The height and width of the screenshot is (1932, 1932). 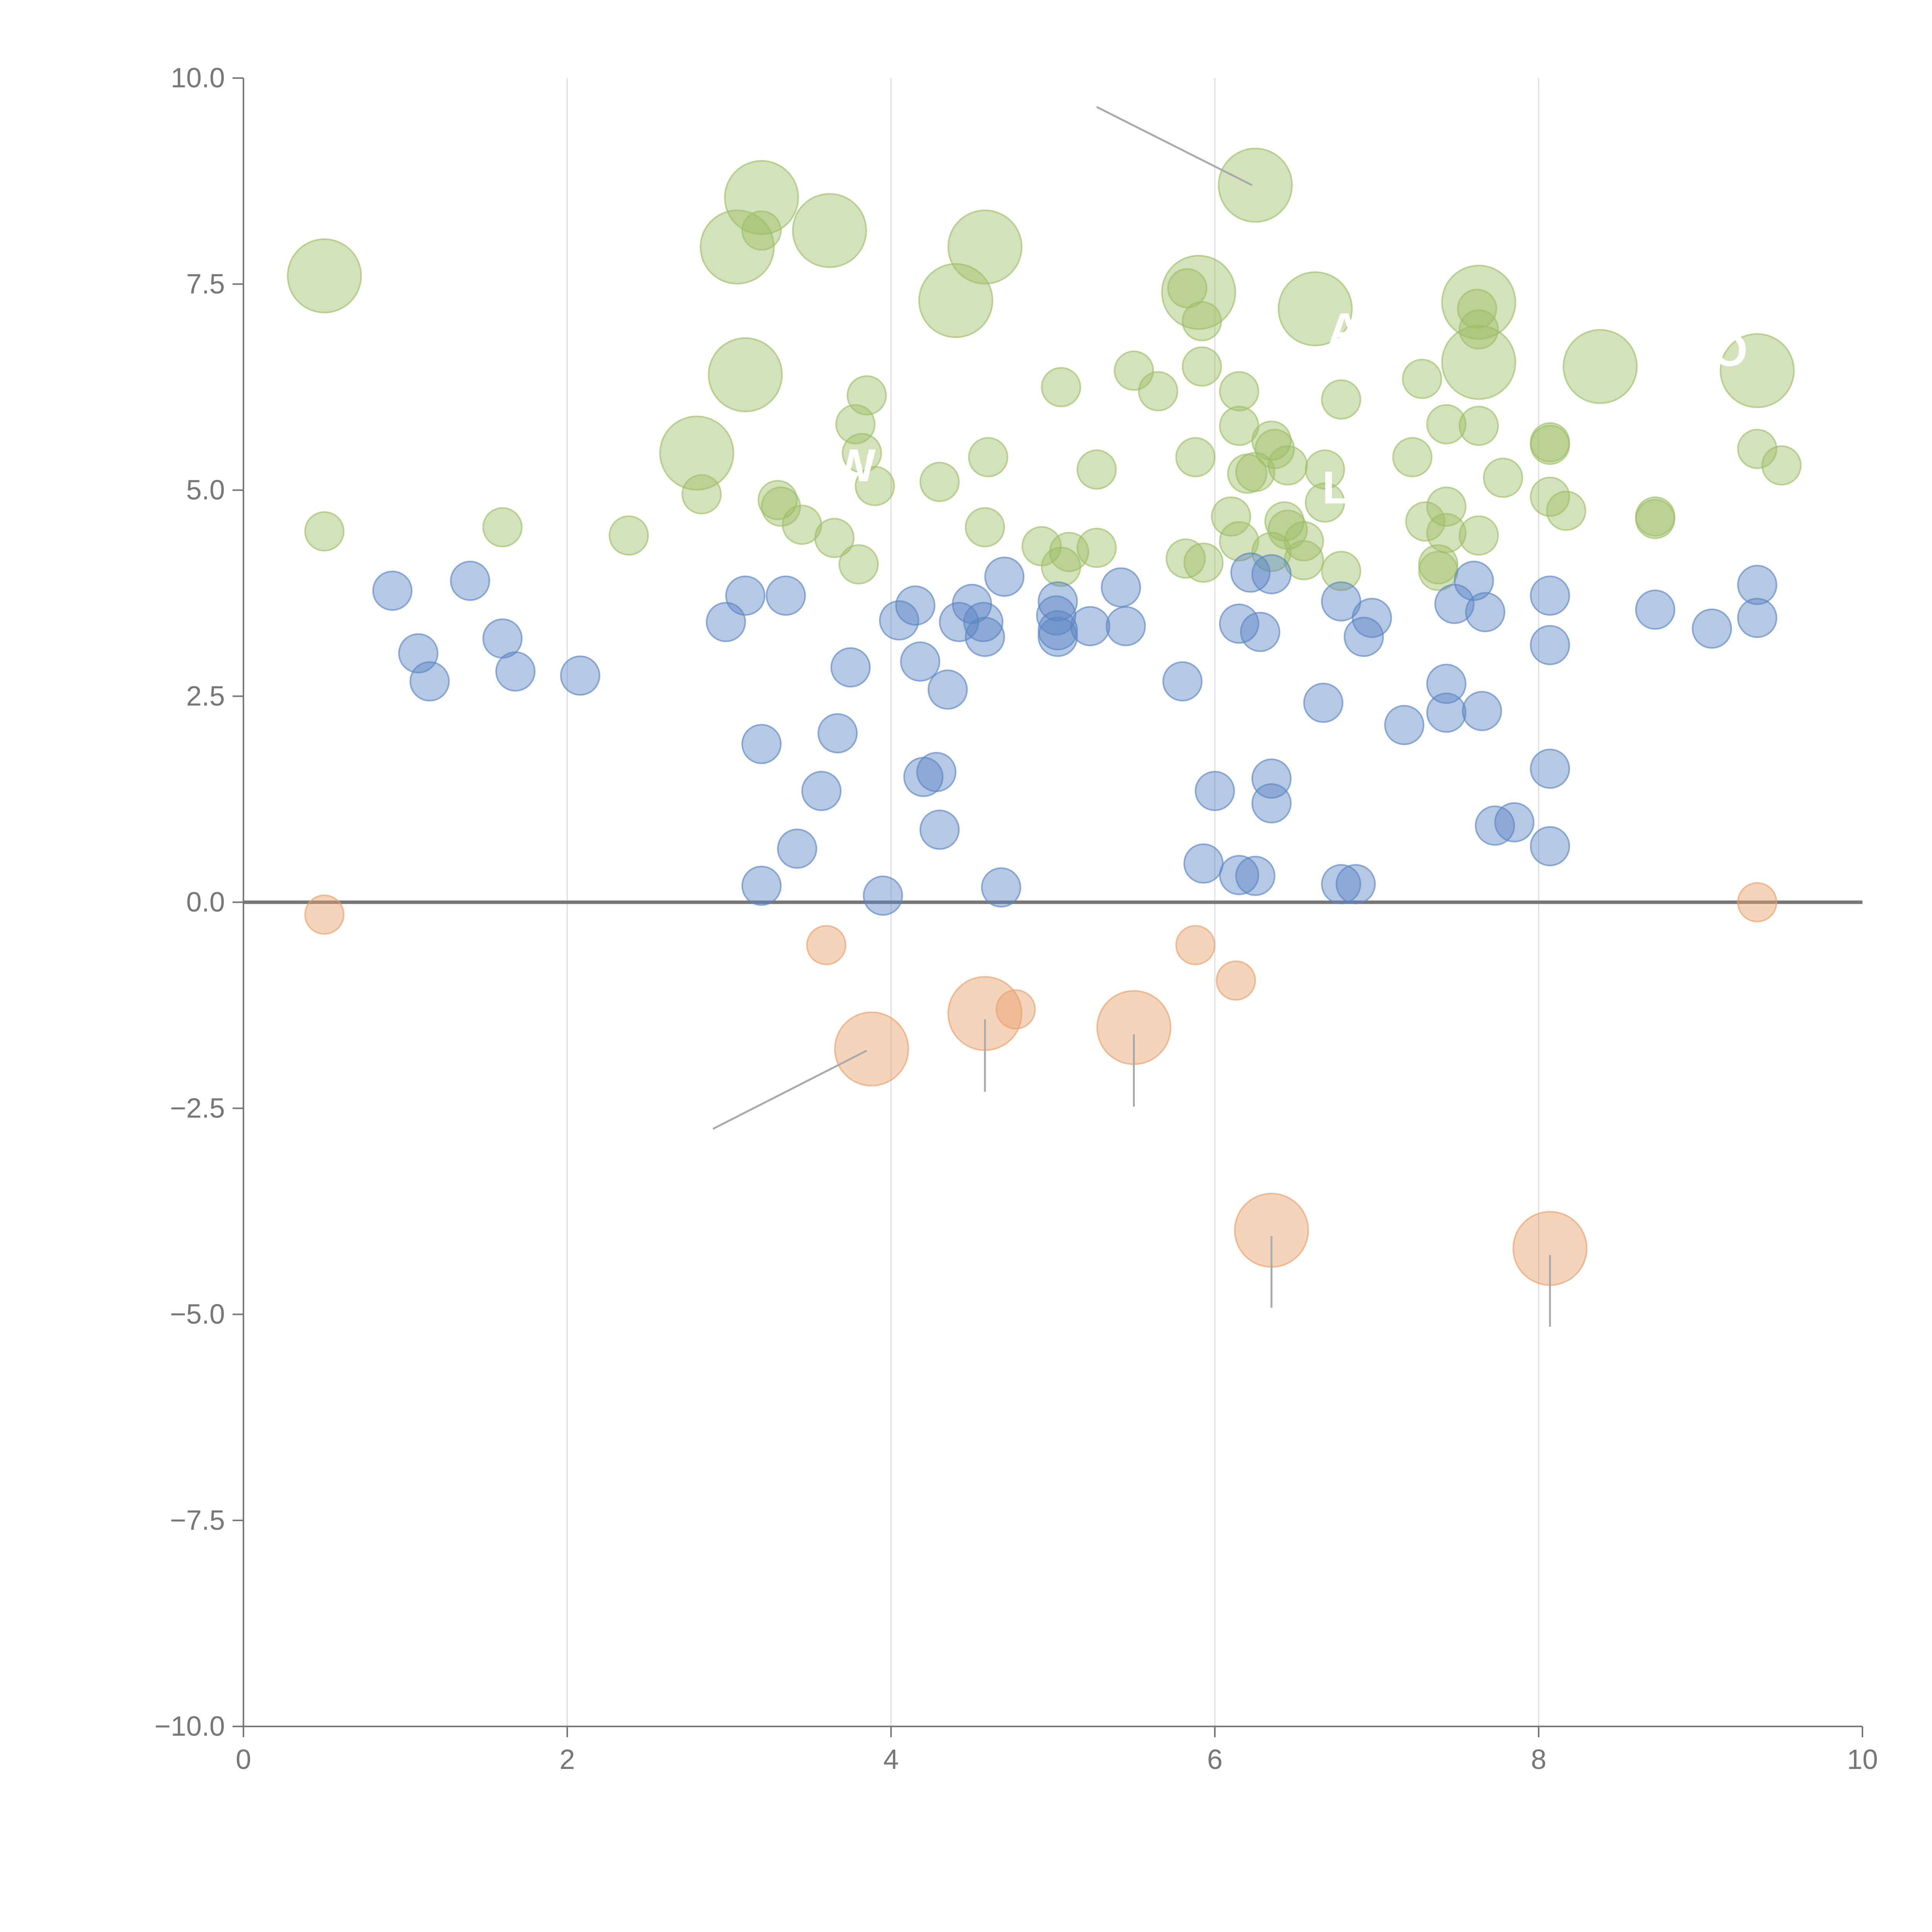 I want to click on x-tick-label: 6, so click(x=1215, y=1759).